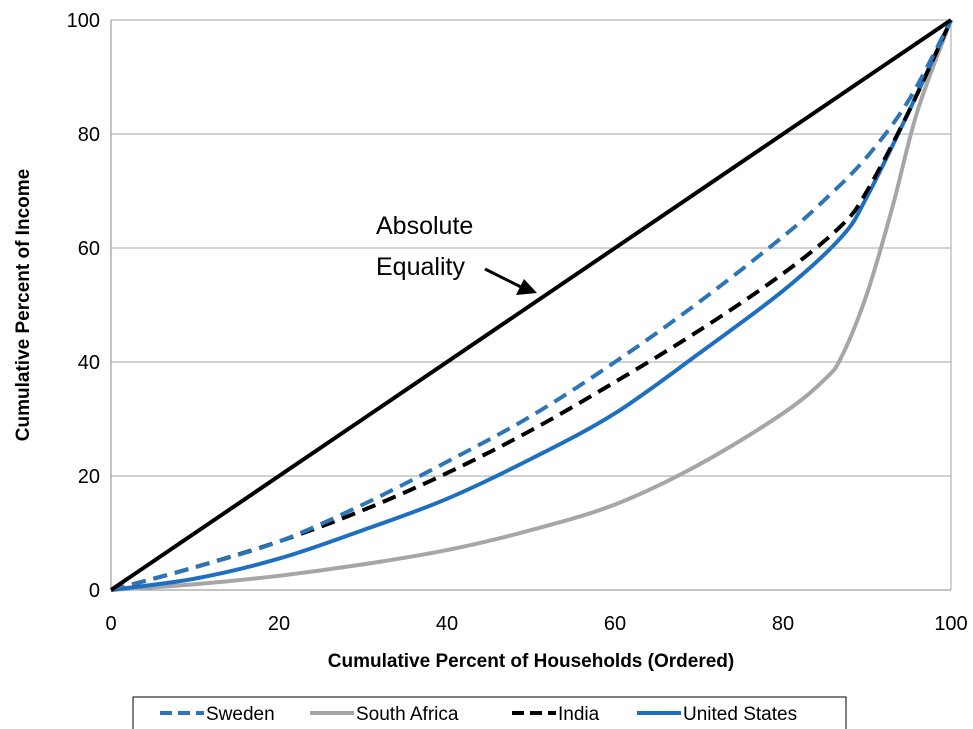 The width and height of the screenshot is (973, 729). Describe the element at coordinates (407, 714) in the screenshot. I see `legend-label: South Africa` at that location.